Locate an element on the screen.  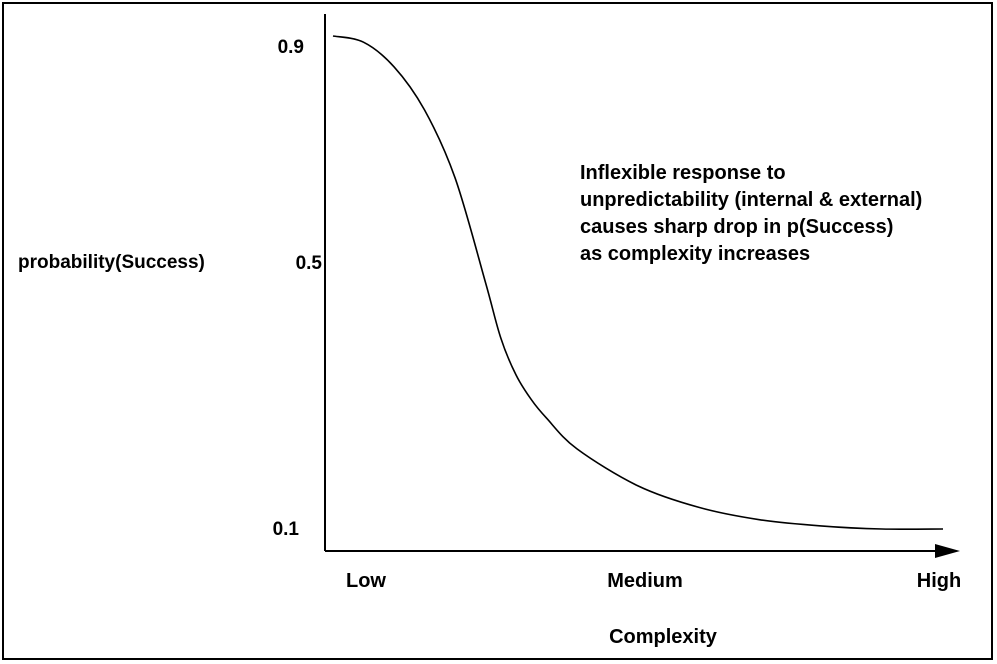
x-tick-label: High is located at coordinates (939, 581).